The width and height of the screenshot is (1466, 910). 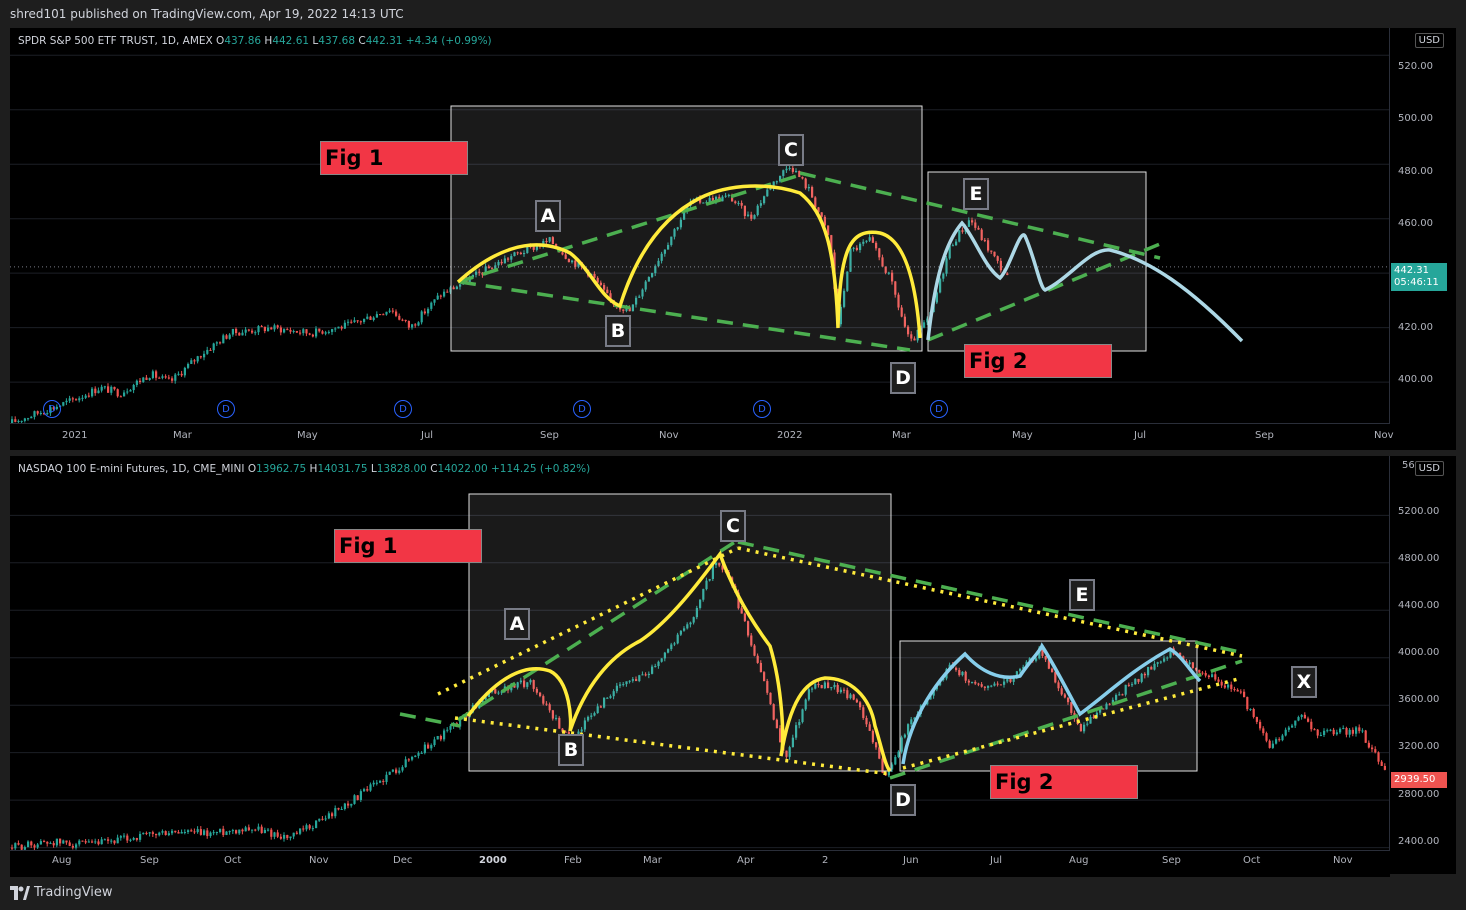 What do you see at coordinates (75, 435) in the screenshot?
I see `time-tick: 2021` at bounding box center [75, 435].